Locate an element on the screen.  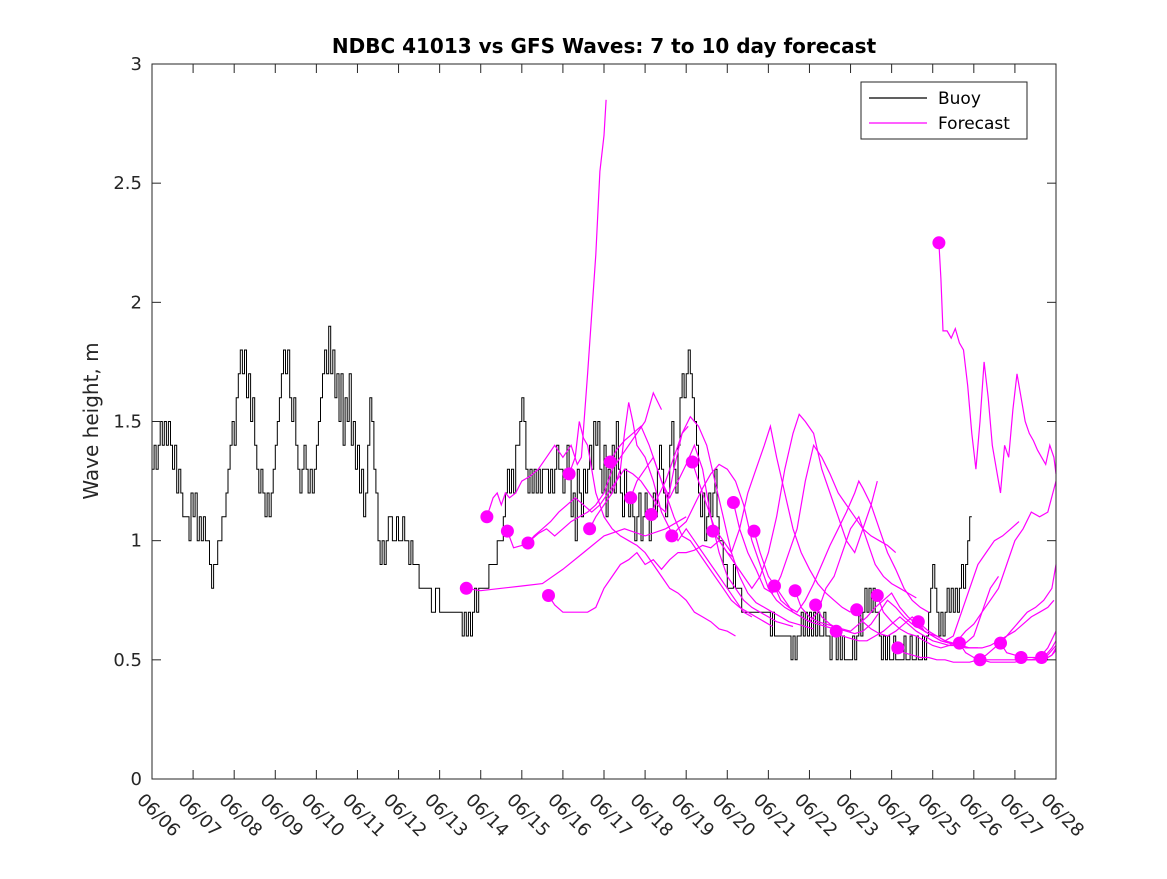
y-tick-label: 2.5 is located at coordinates (127, 183).